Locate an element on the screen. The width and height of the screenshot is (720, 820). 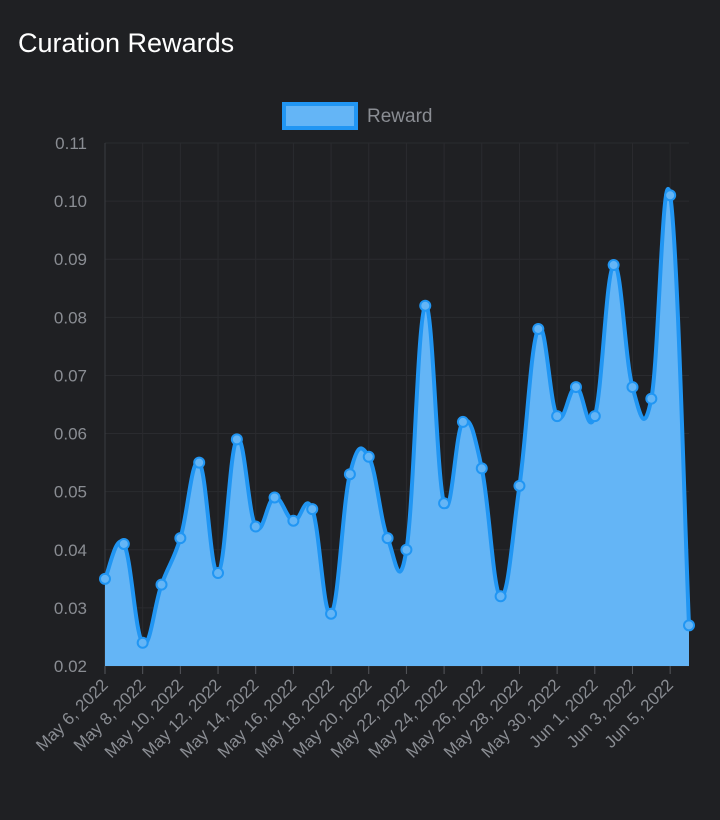
page-title: Curation Rewards is located at coordinates (126, 43).